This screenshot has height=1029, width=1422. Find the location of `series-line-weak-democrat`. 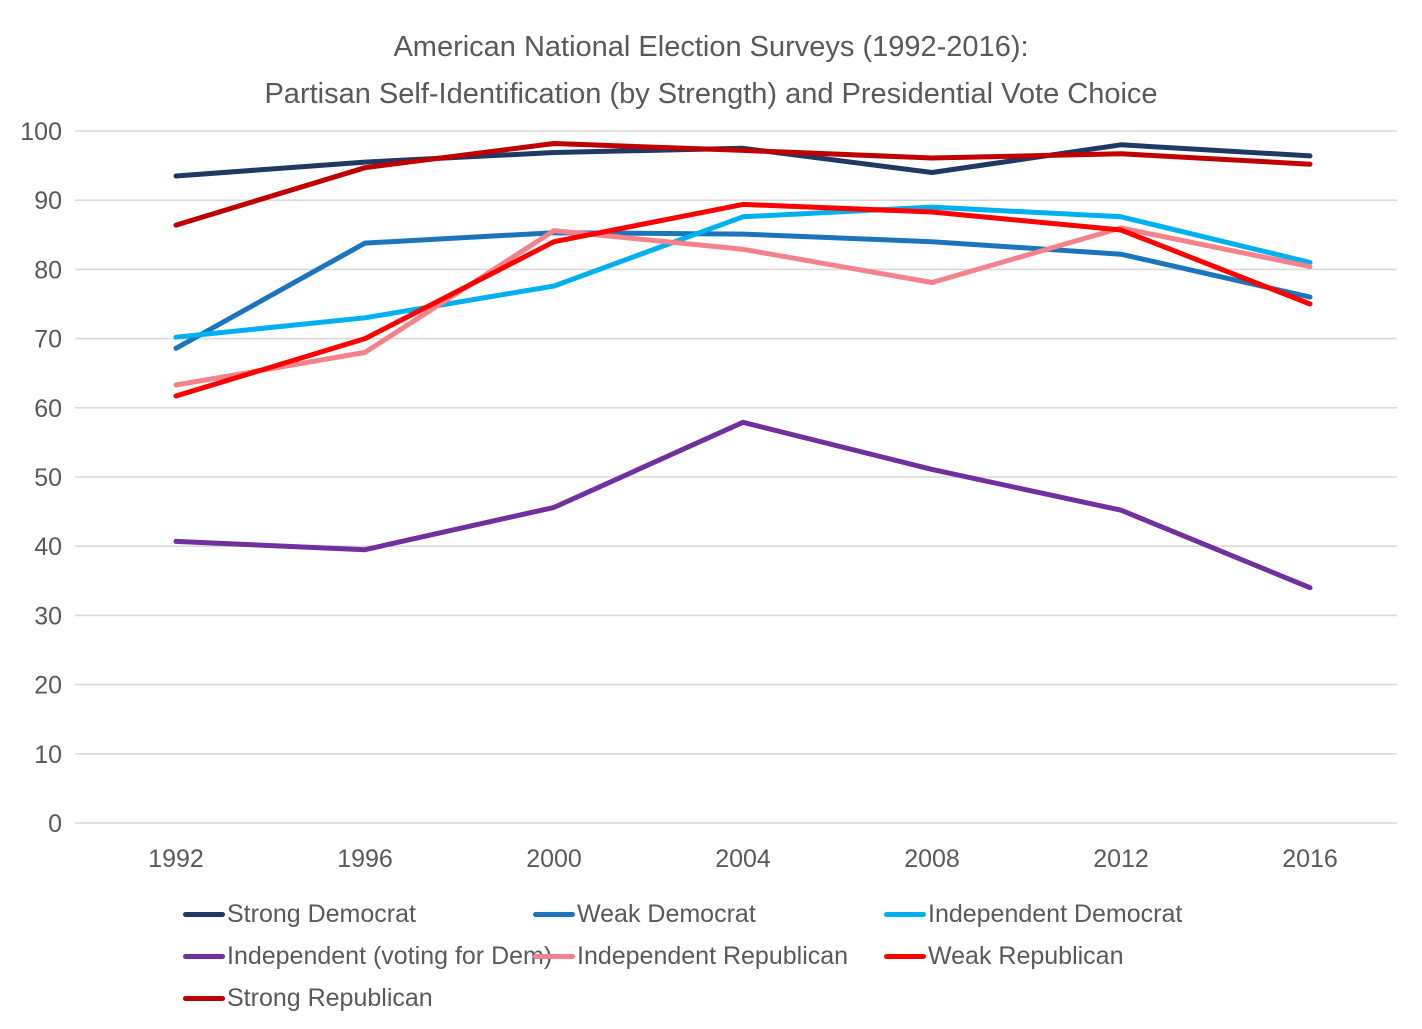

series-line-weak-democrat is located at coordinates (743, 290).